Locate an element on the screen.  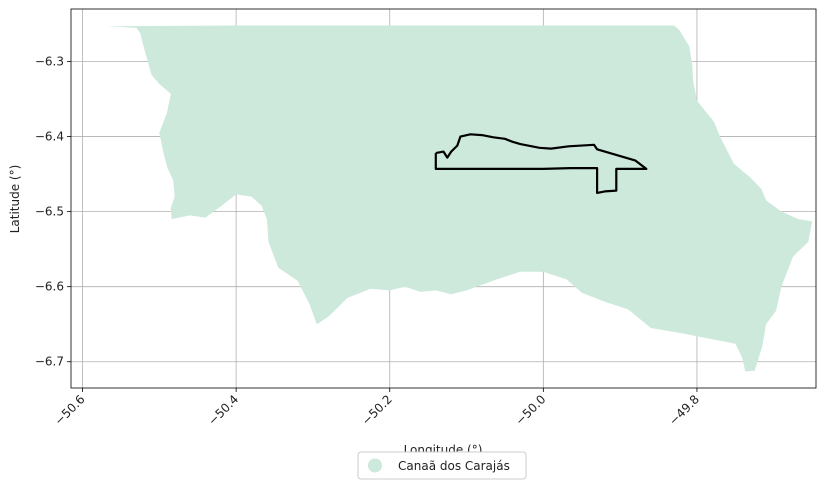
y-tick-label: −6.6 is located at coordinates (49, 287).